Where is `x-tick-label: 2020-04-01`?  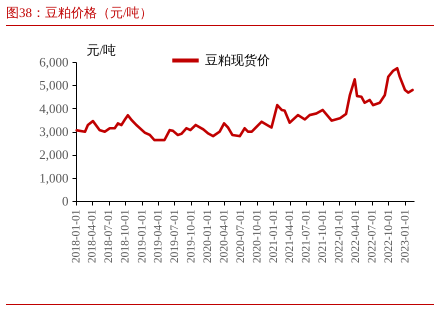
x-tick-label: 2020-04-01 is located at coordinates (224, 236).